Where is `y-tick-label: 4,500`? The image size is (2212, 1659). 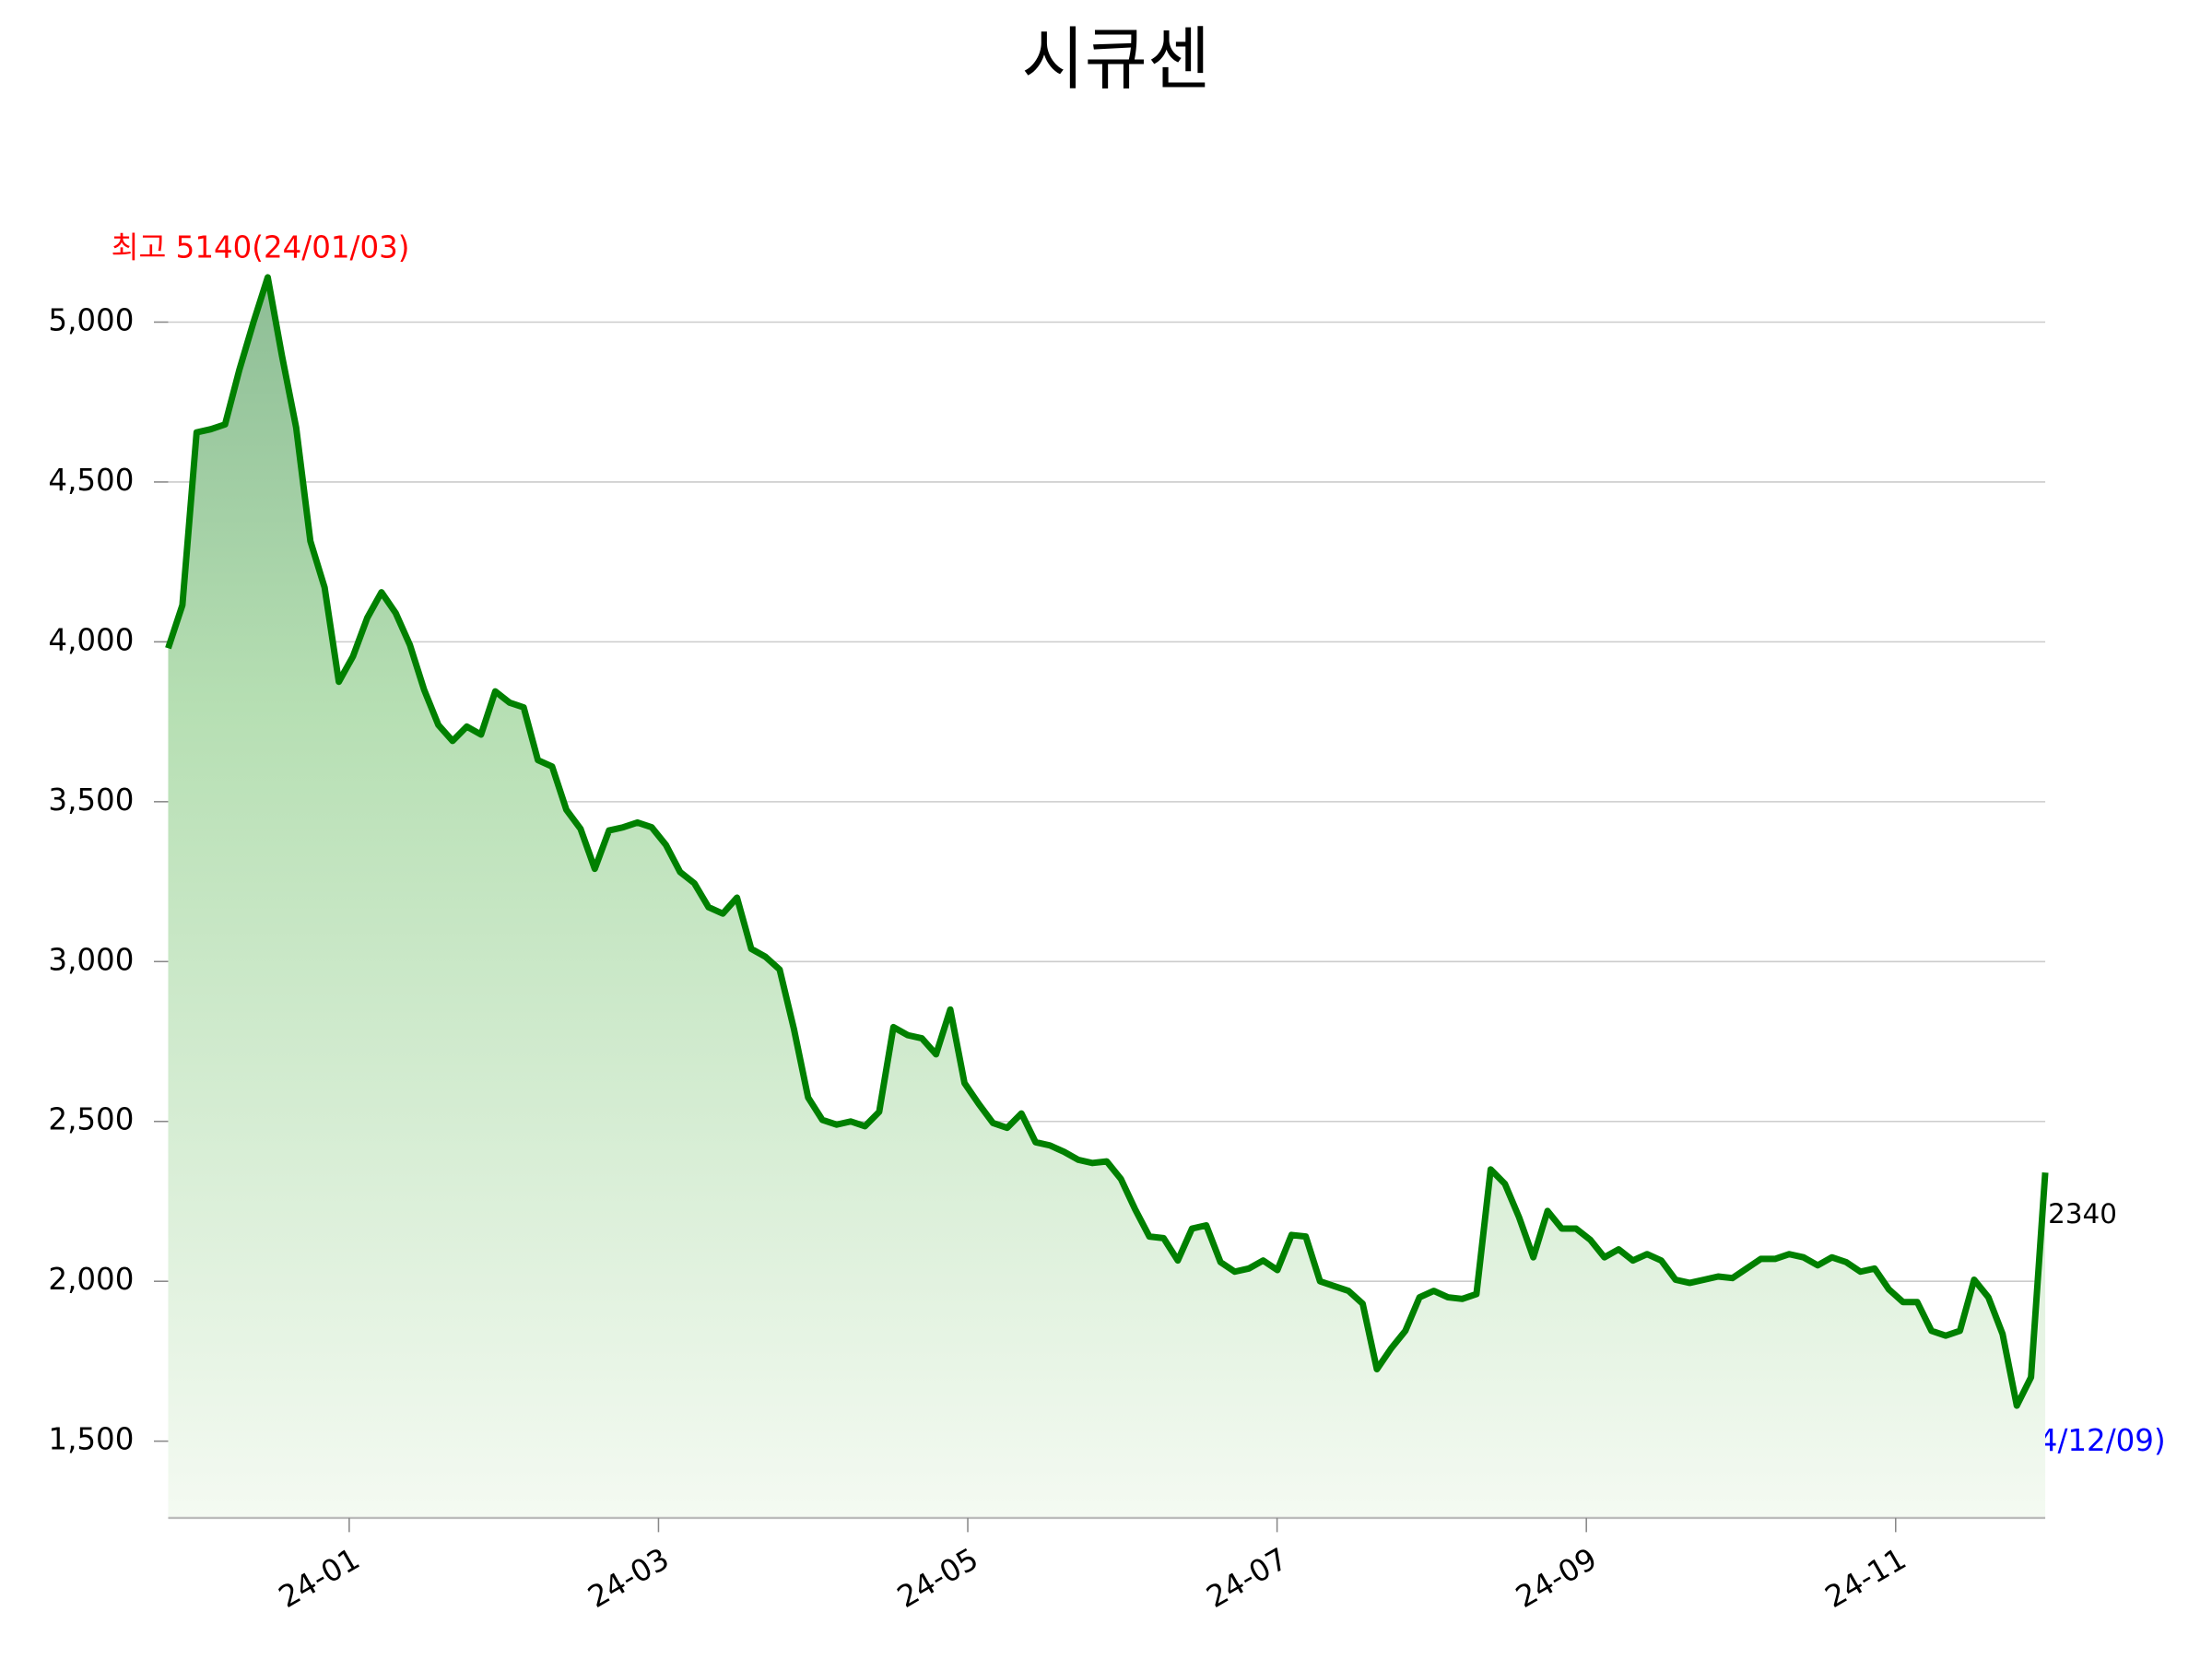 y-tick-label: 4,500 is located at coordinates (91, 480).